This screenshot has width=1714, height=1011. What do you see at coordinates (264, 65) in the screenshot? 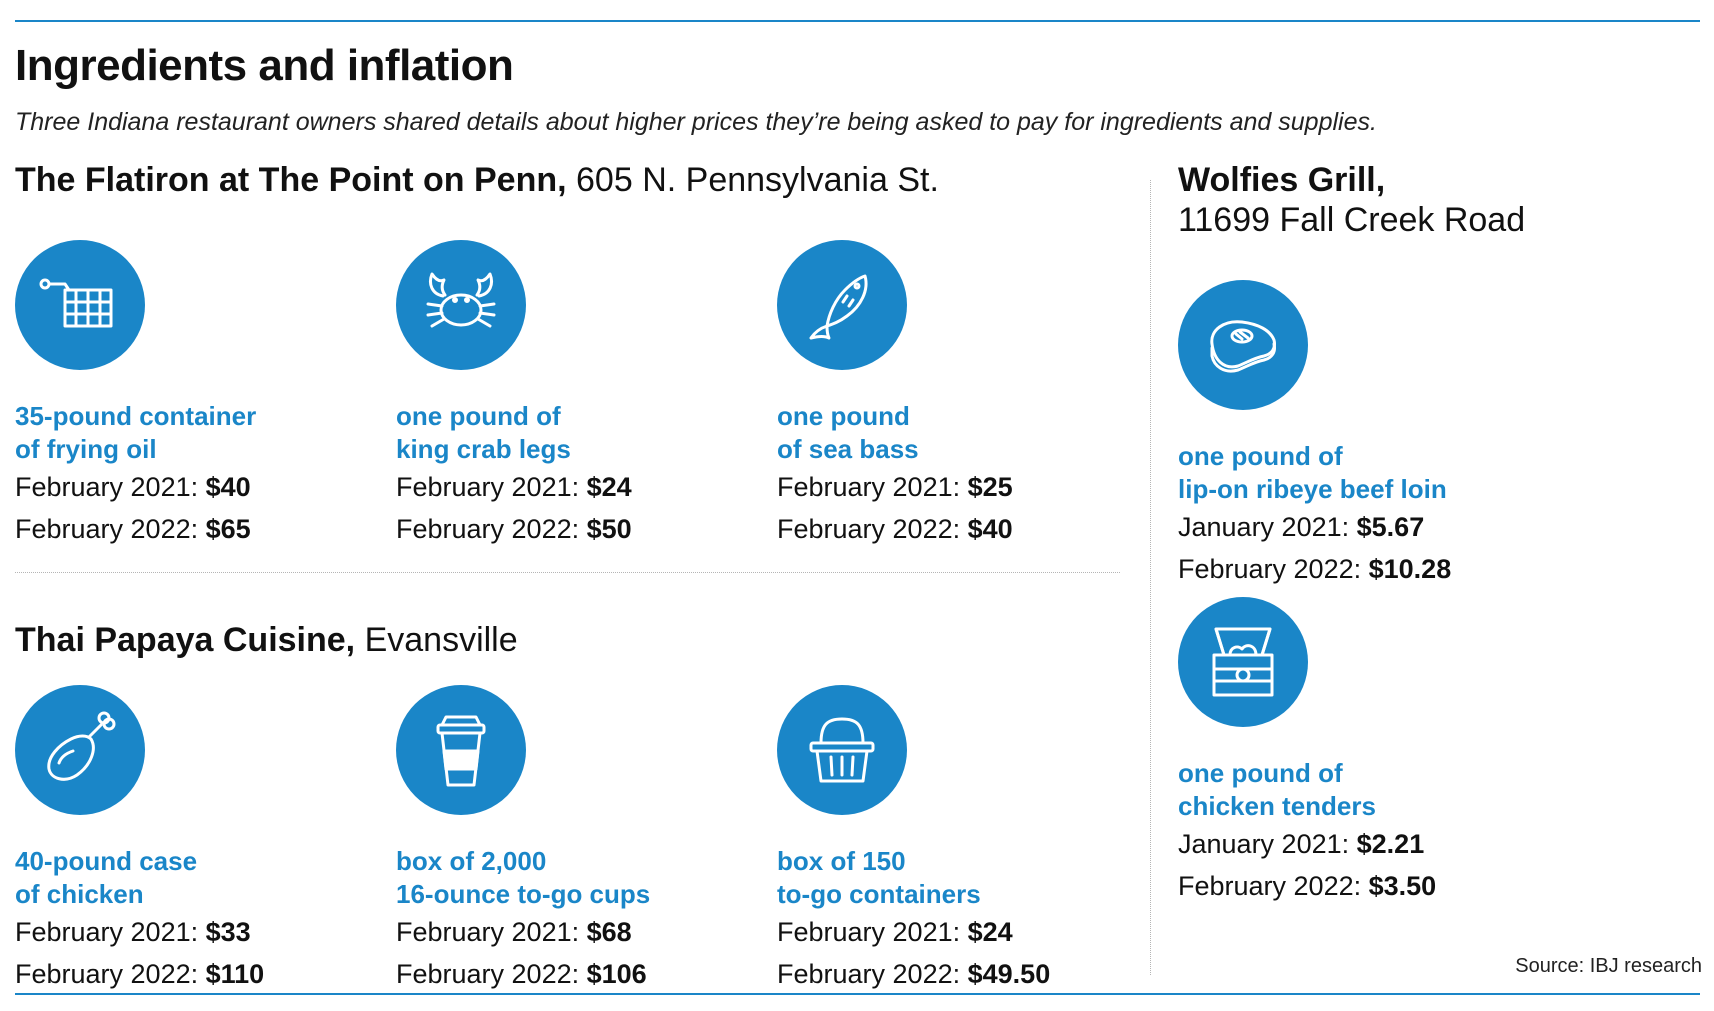
I see `page-title: Ingredients and inflation` at bounding box center [264, 65].